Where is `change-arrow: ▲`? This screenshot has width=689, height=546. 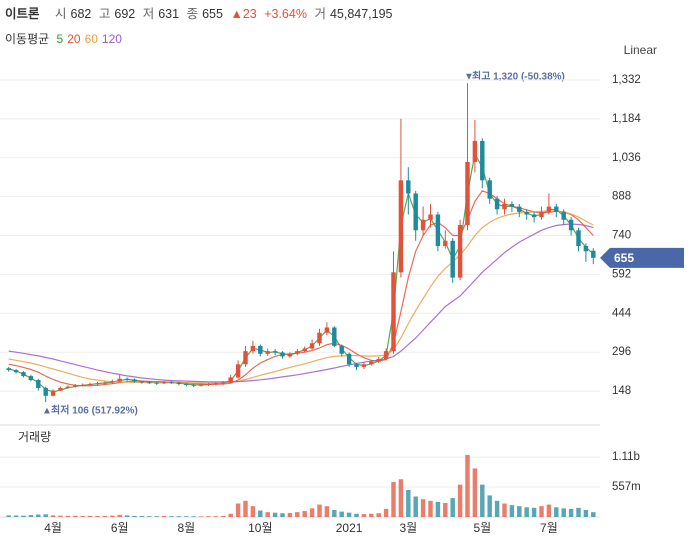 change-arrow: ▲ is located at coordinates (236, 14).